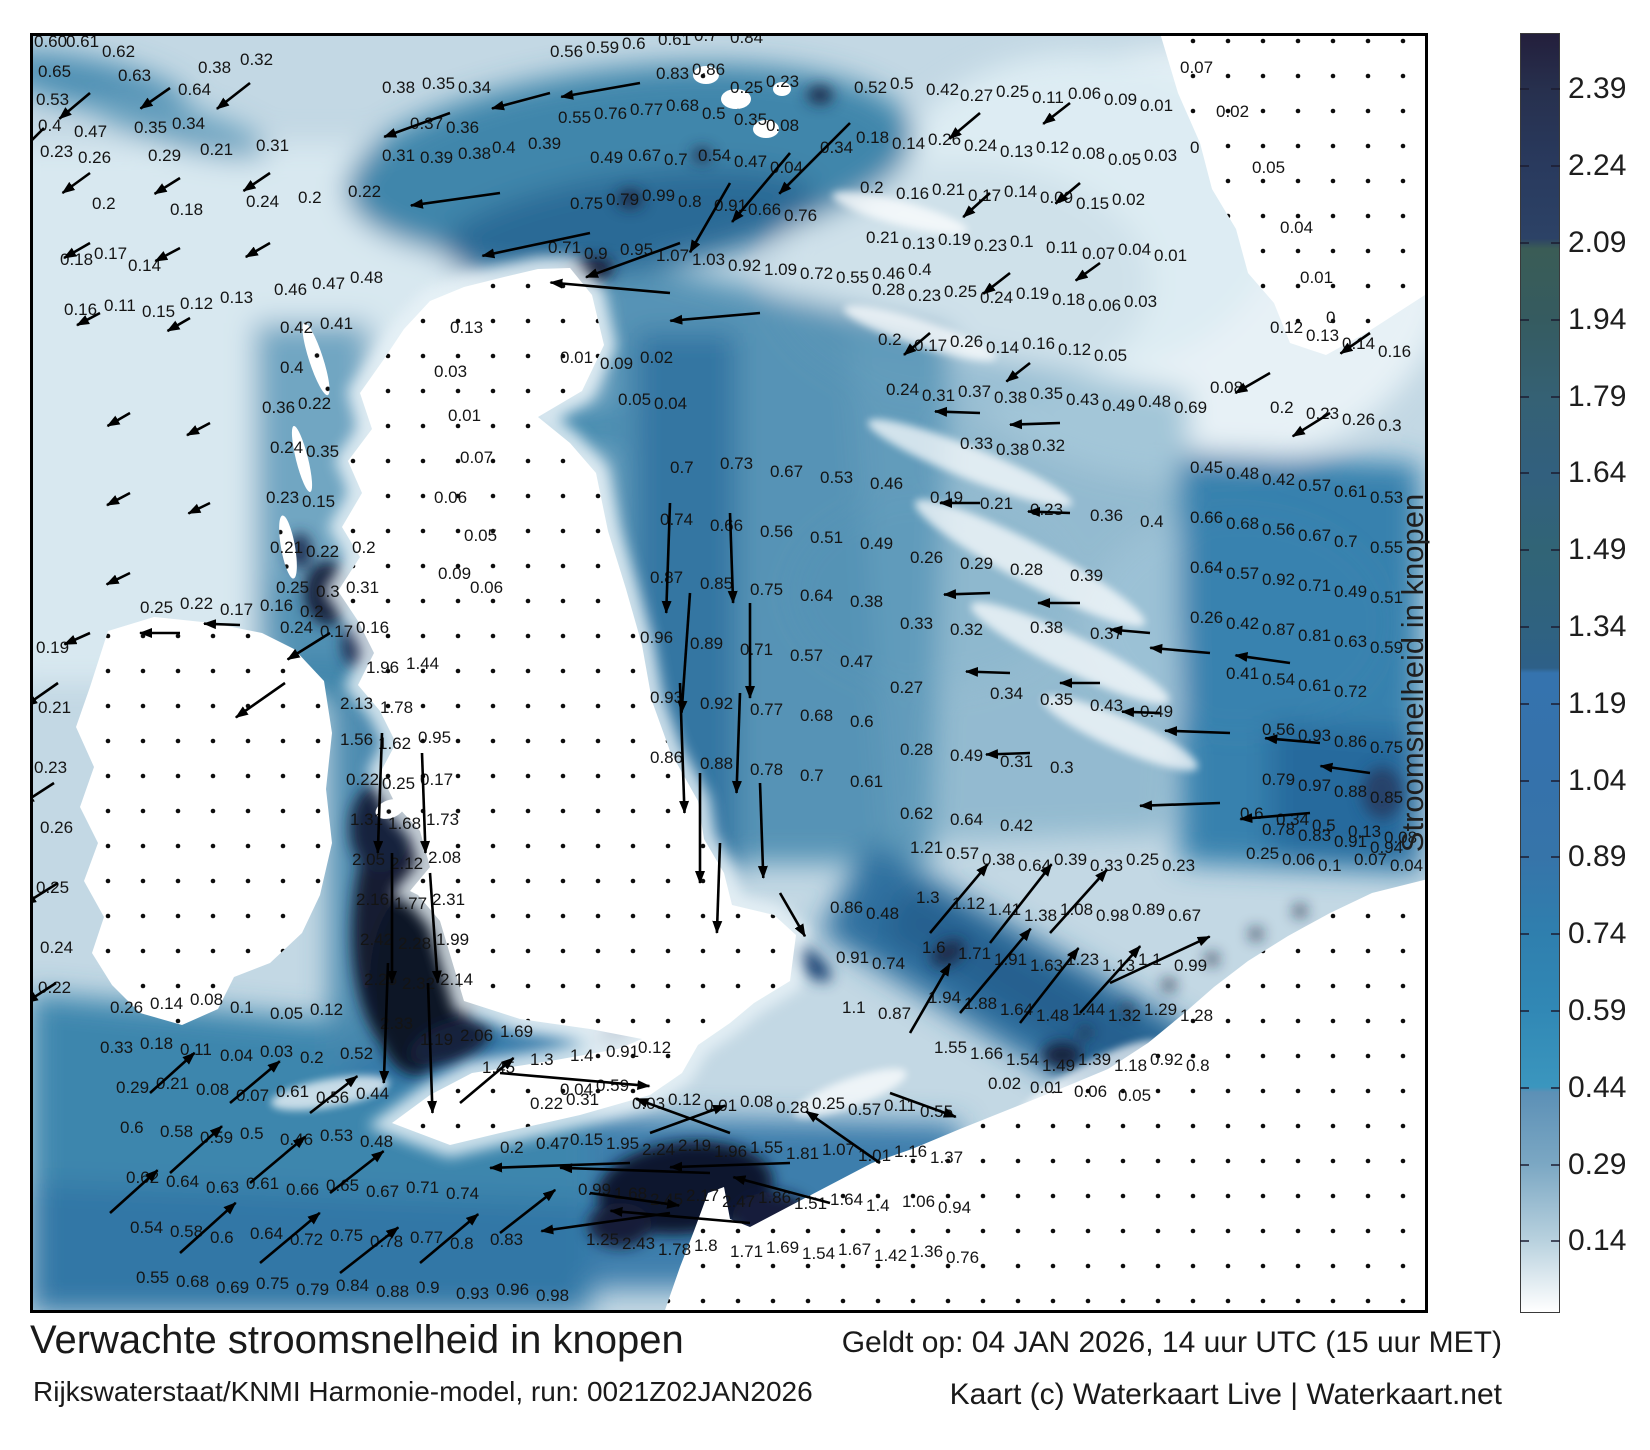 The width and height of the screenshot is (1650, 1450). What do you see at coordinates (782, 125) in the screenshot?
I see `current-speed-value: 0.08` at bounding box center [782, 125].